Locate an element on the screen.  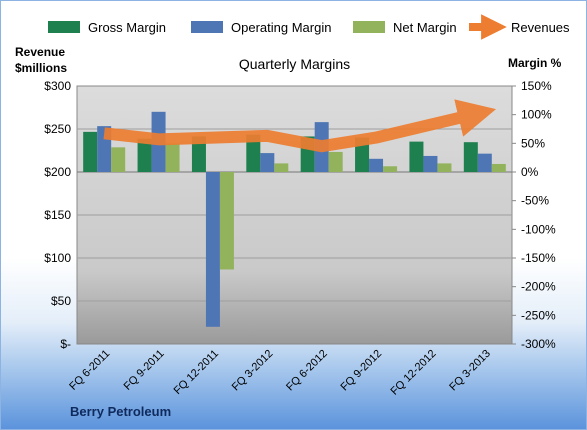
right-tick-label: -100% is located at coordinates (538, 229).